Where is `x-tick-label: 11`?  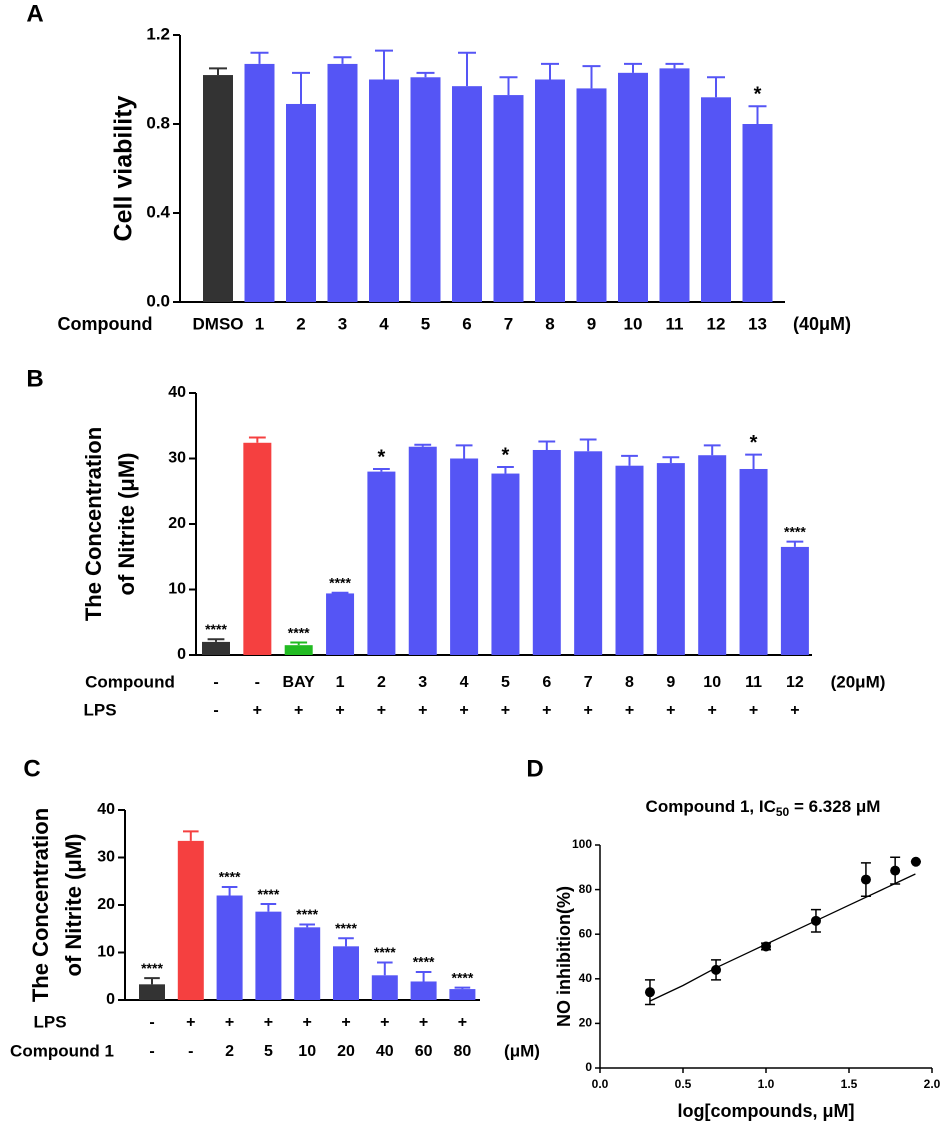
x-tick-label: 11 is located at coordinates (675, 323).